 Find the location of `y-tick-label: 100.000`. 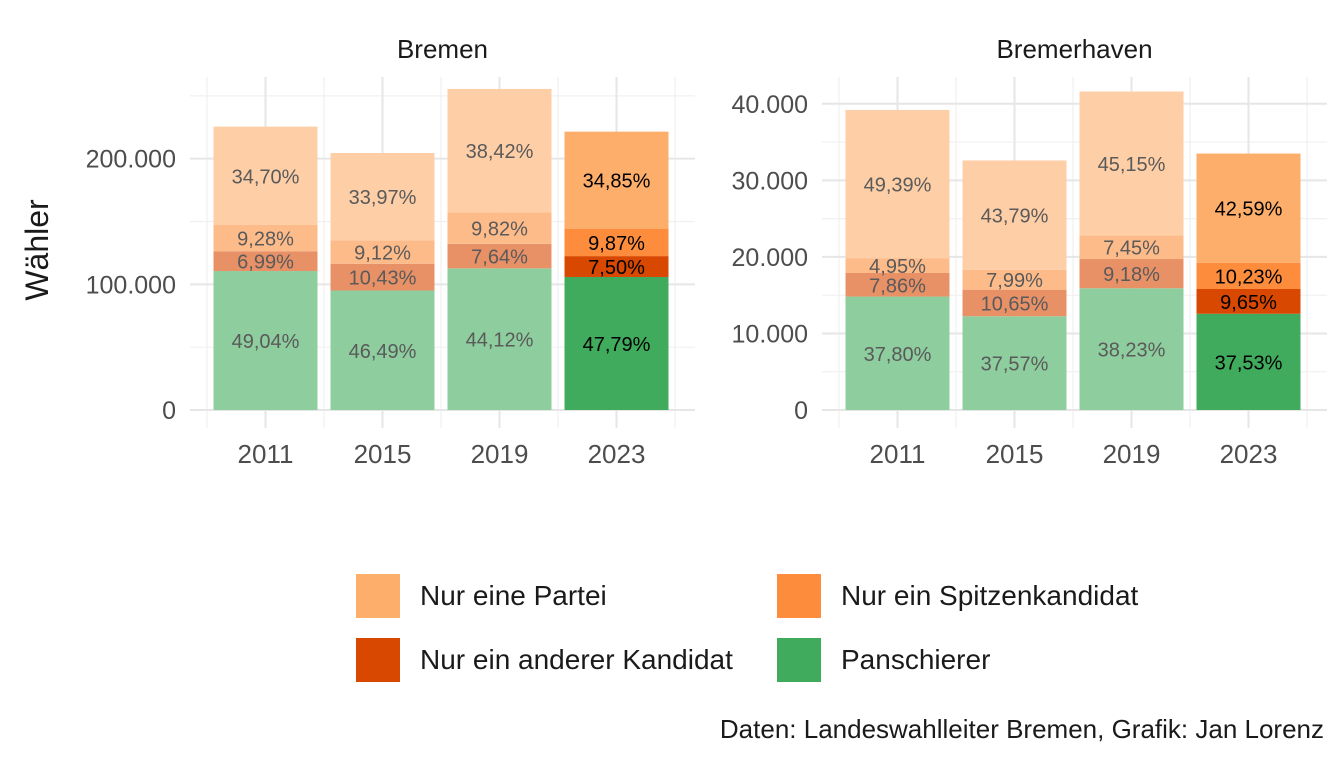

y-tick-label: 100.000 is located at coordinates (131, 285).